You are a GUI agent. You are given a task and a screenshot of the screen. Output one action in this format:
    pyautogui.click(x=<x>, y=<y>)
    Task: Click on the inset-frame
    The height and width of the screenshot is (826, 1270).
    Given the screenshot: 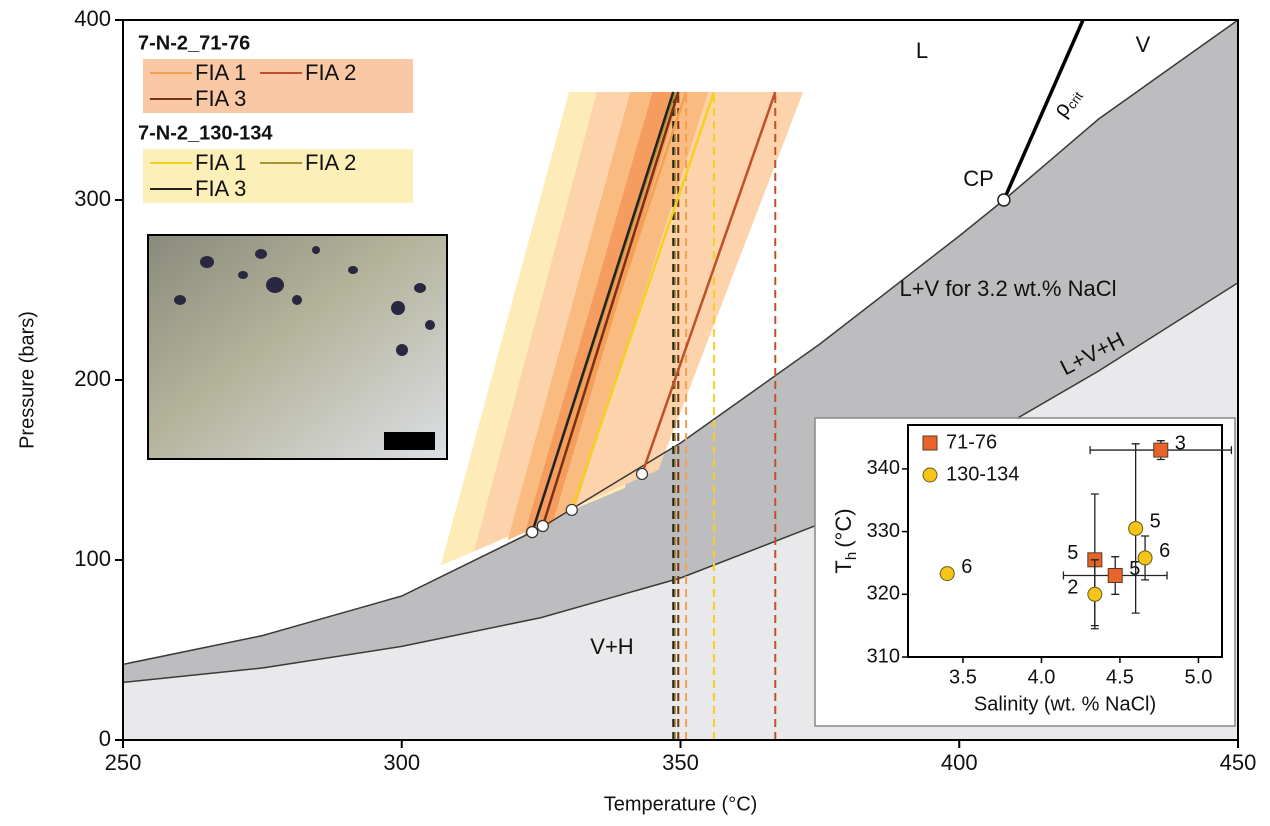 What is the action you would take?
    pyautogui.click(x=1025, y=572)
    